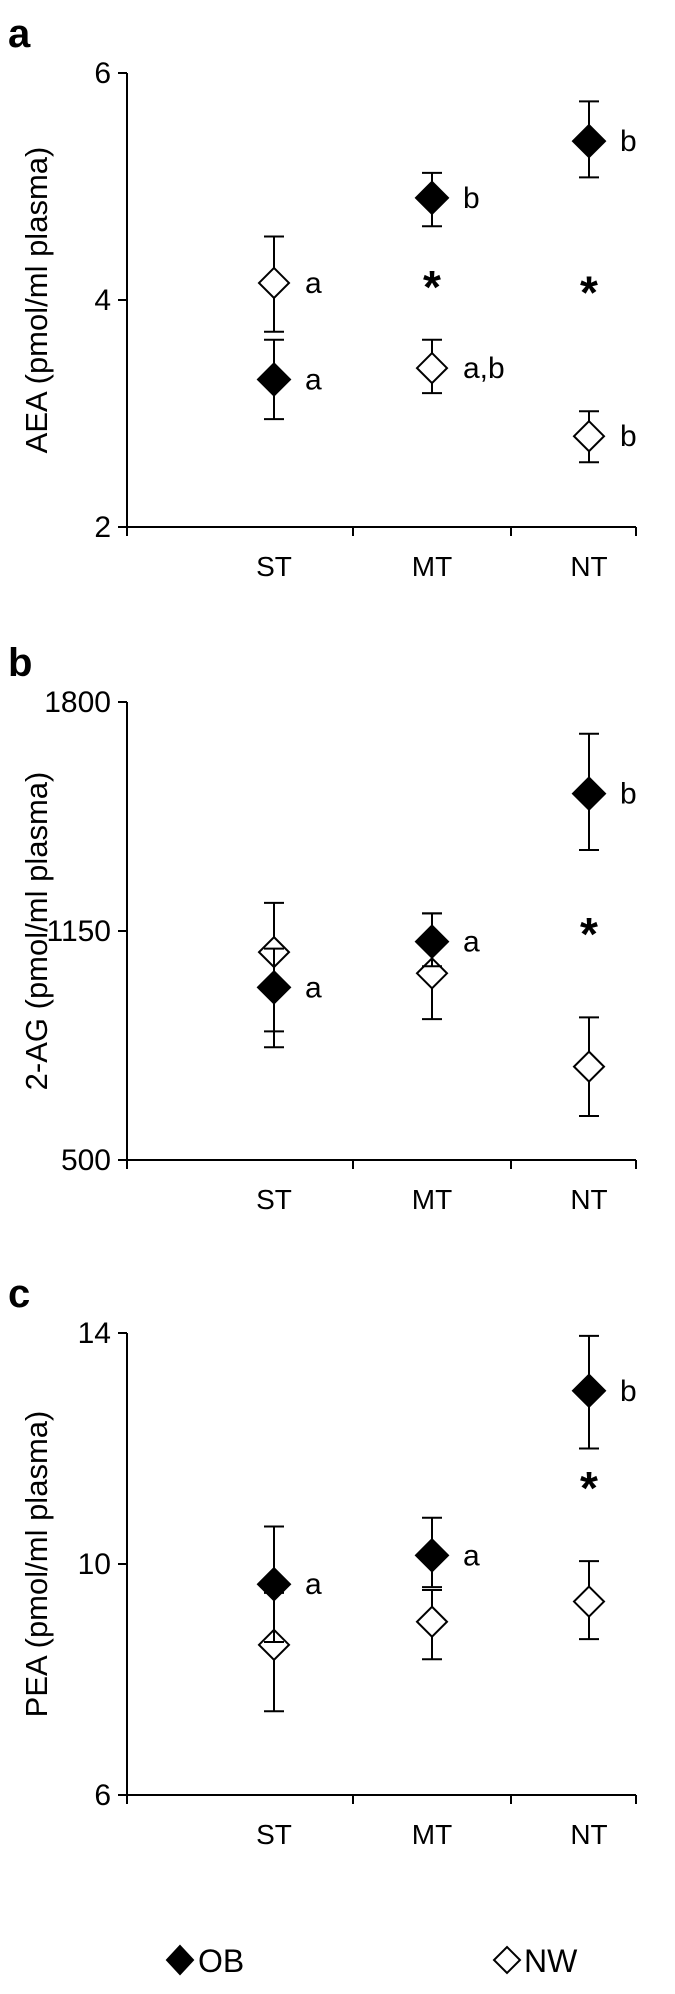  Describe the element at coordinates (628, 436) in the screenshot. I see `point-label-nw: b` at that location.